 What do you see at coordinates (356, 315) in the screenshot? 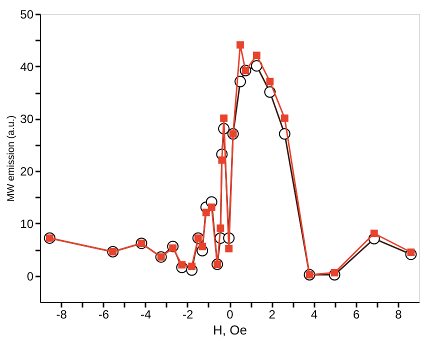
I see `x-tick-label: 6` at bounding box center [356, 315].